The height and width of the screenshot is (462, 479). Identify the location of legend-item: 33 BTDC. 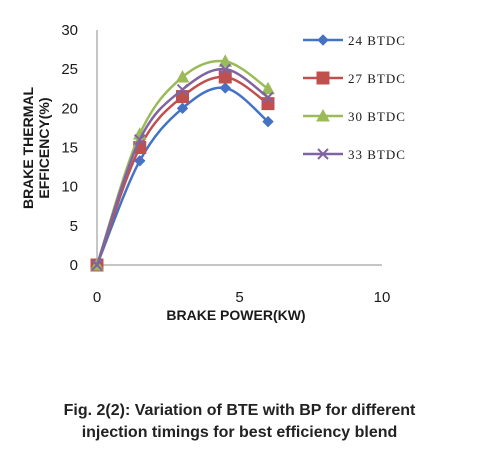
(354, 154).